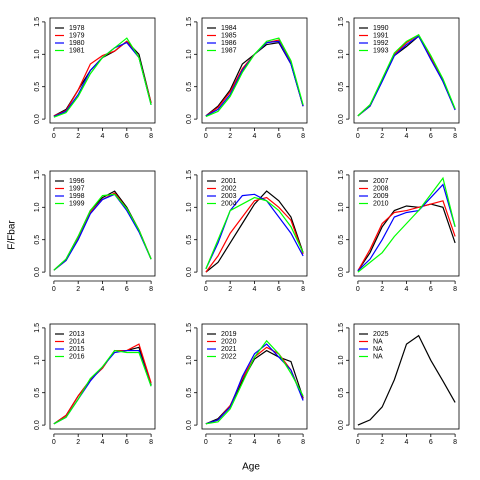 This screenshot has height=480, width=480. I want to click on legend-label: 2003, so click(229, 196).